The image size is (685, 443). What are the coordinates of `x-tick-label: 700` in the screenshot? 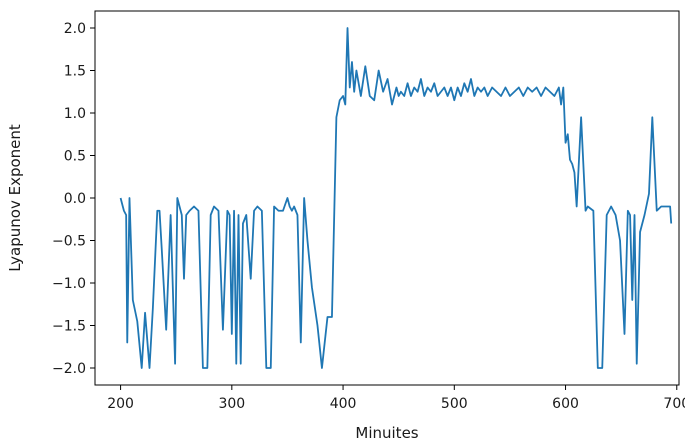 It's located at (674, 404).